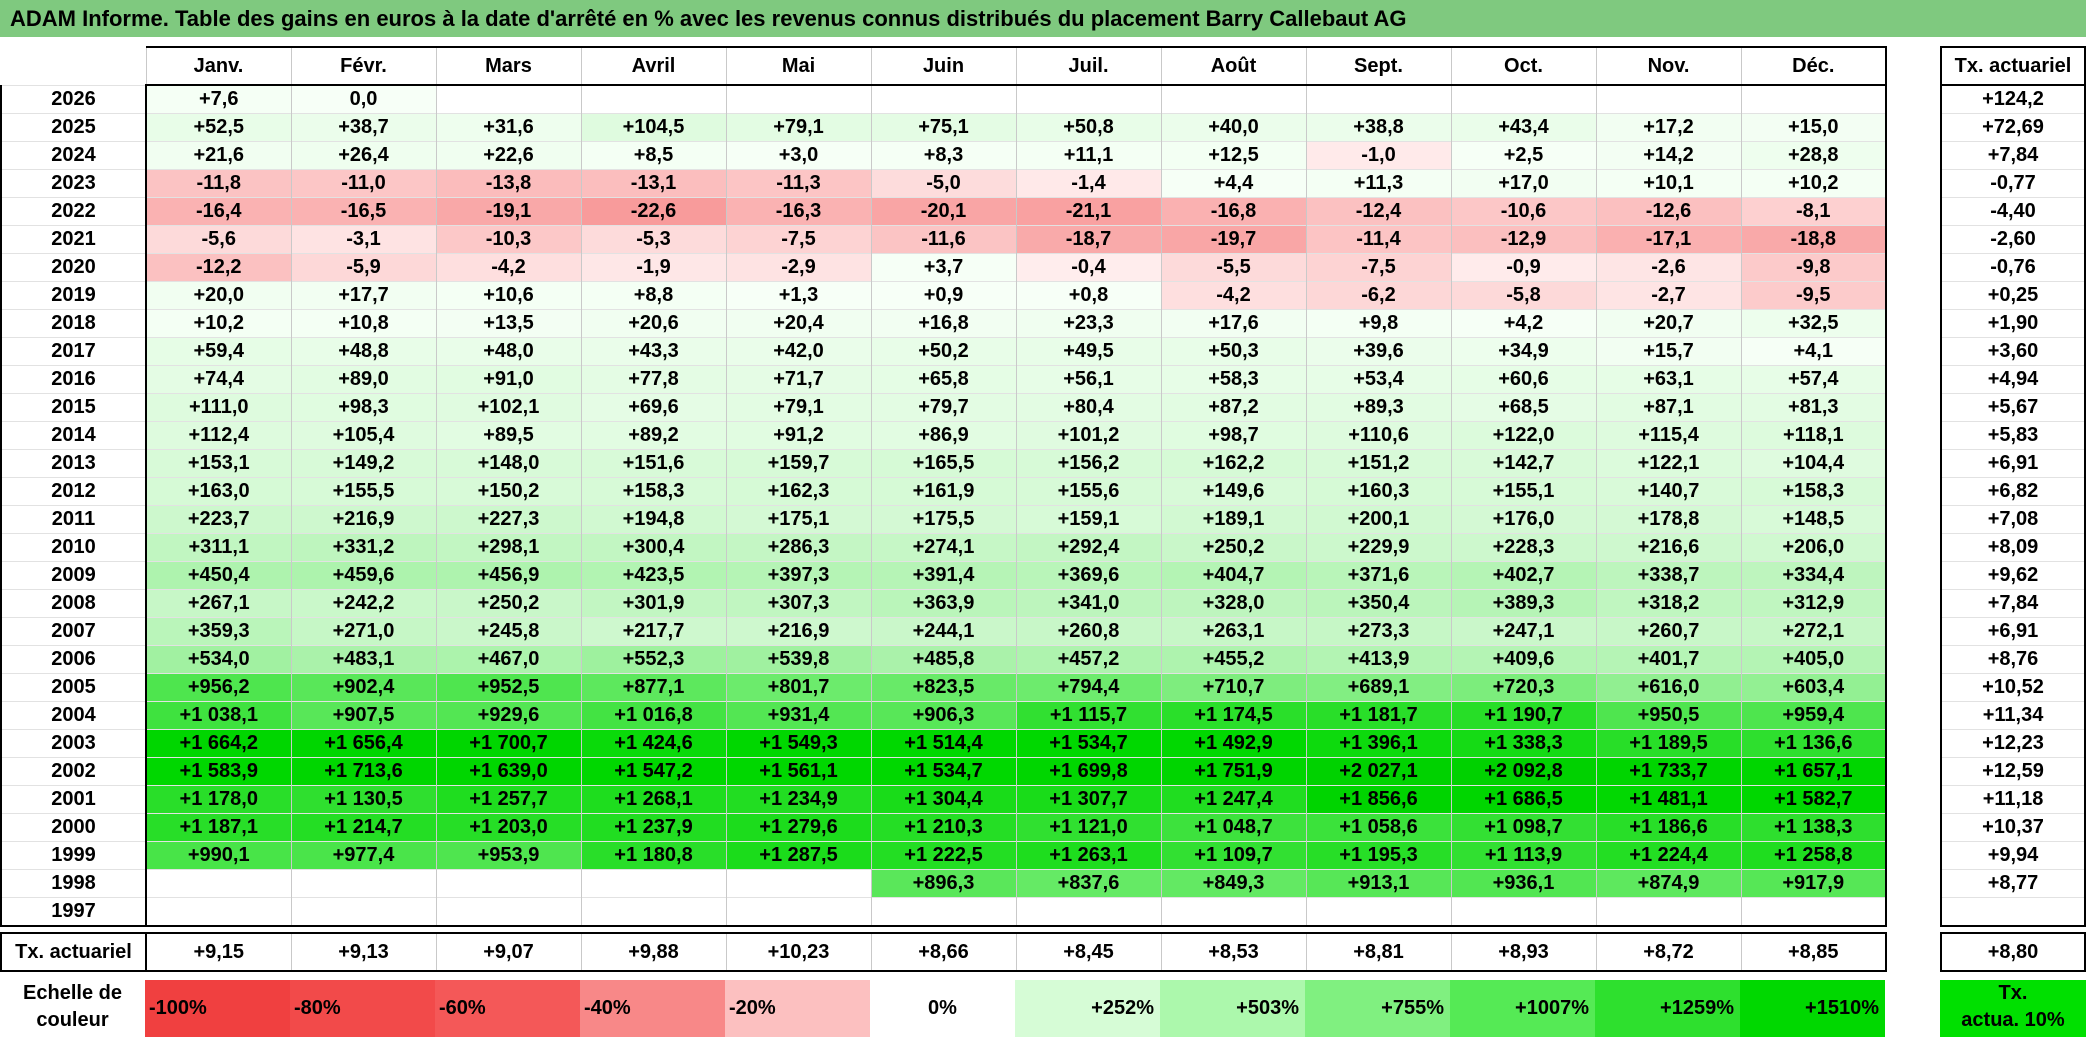 The image size is (2086, 1037). Describe the element at coordinates (73, 267) in the screenshot. I see `year-label: 2020` at that location.